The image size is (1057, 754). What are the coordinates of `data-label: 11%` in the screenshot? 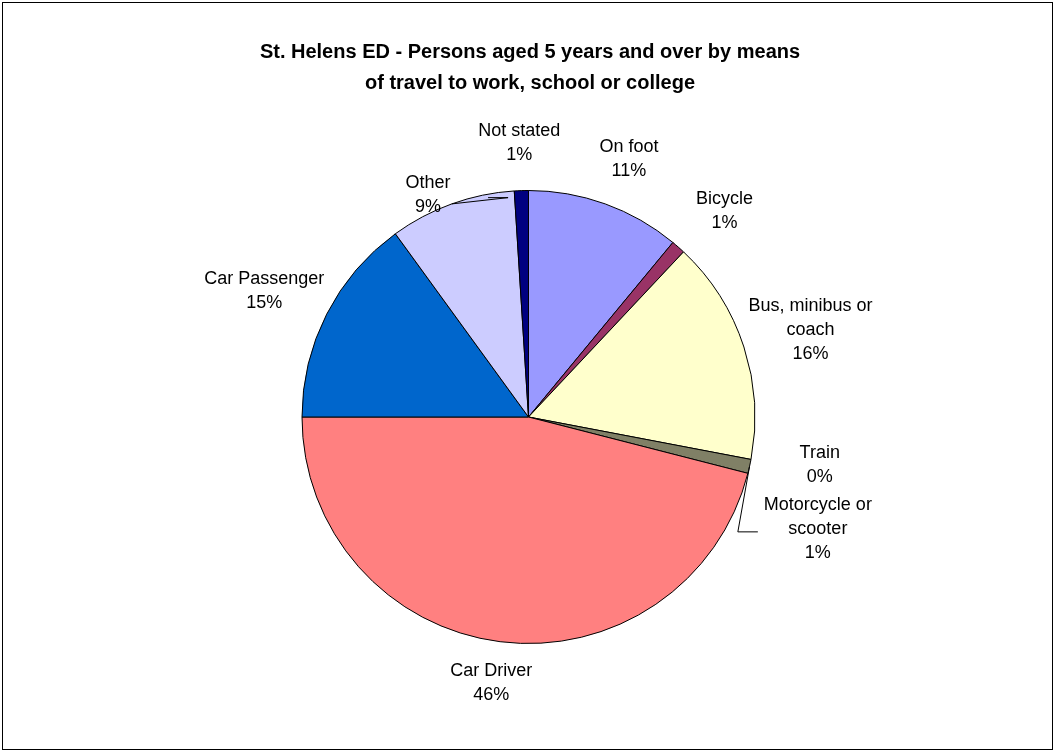 It's located at (629, 169).